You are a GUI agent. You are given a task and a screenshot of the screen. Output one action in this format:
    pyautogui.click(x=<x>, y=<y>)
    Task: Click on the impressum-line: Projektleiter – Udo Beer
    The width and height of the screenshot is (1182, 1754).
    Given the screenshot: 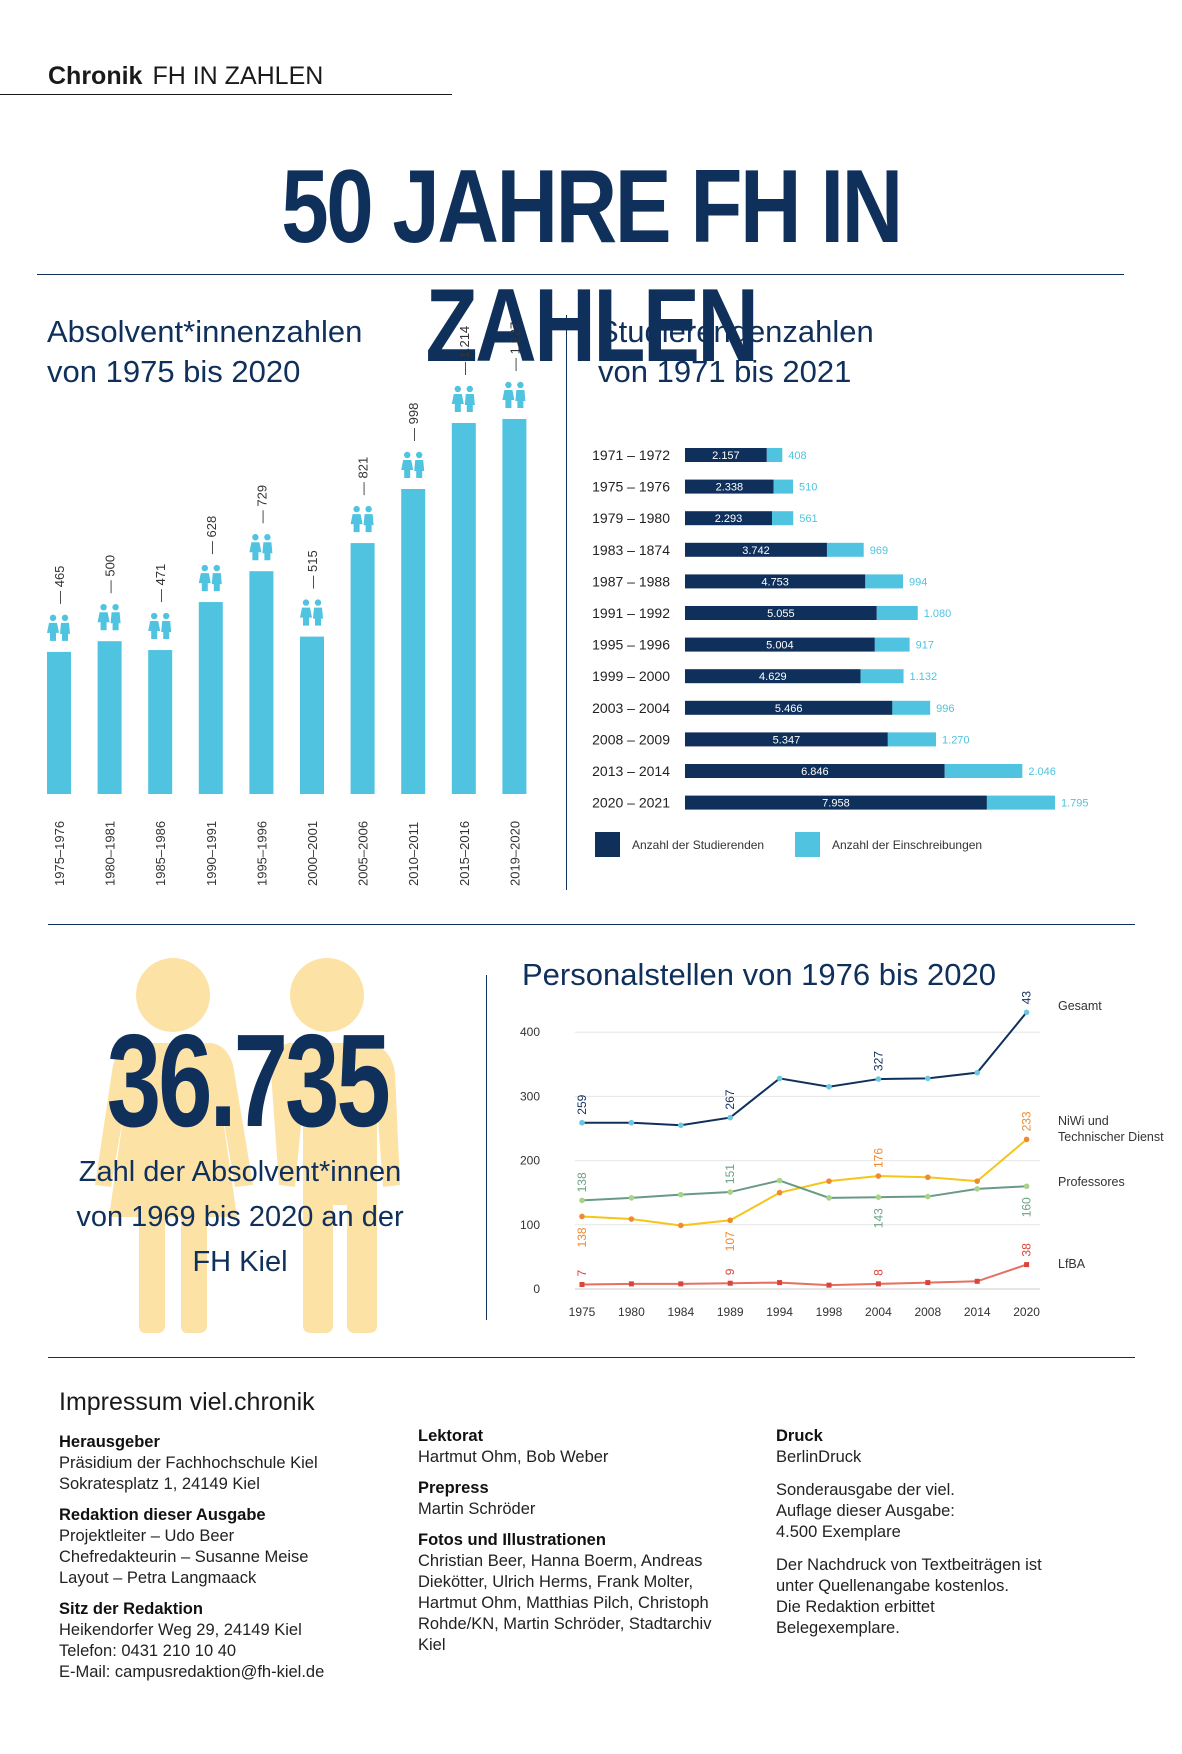 What is the action you would take?
    pyautogui.click(x=147, y=1536)
    